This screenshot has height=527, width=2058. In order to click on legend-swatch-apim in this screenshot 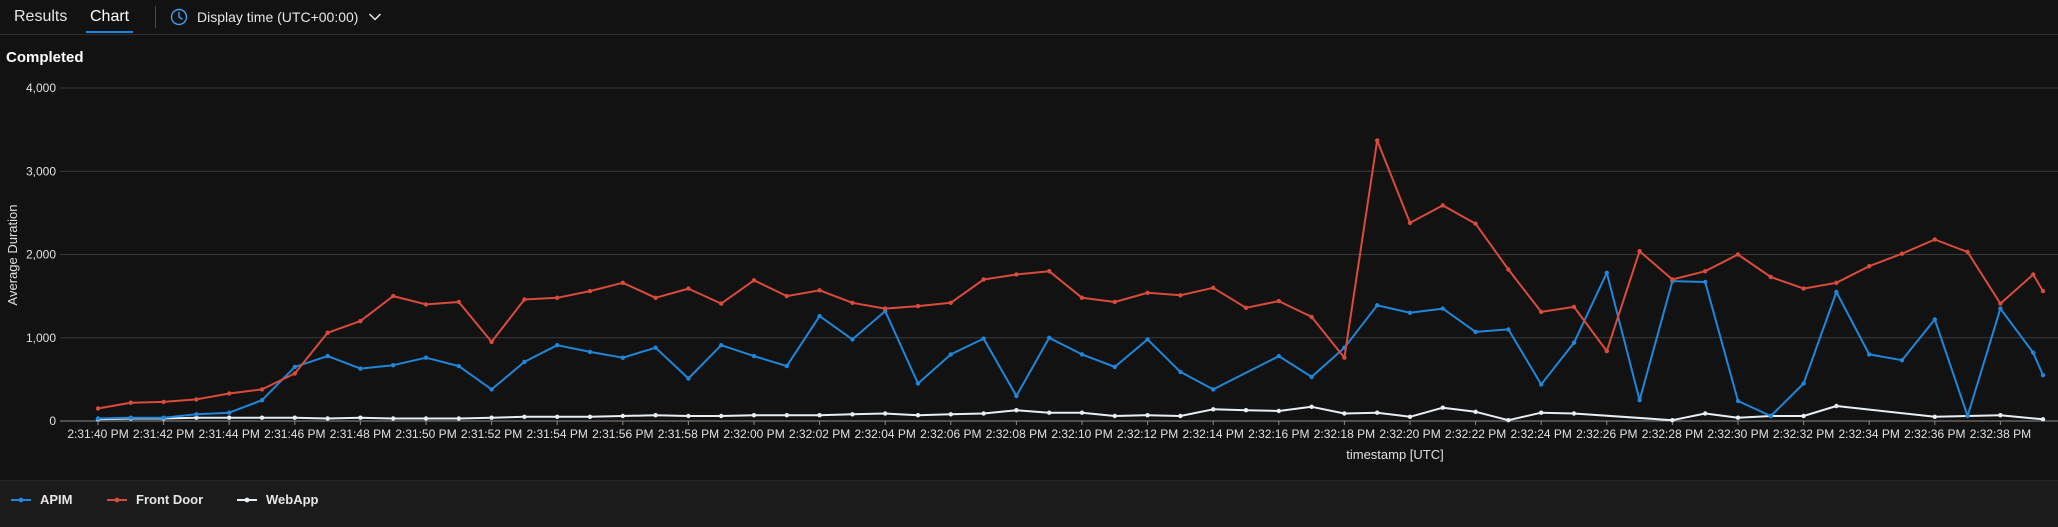, I will do `click(21, 499)`.